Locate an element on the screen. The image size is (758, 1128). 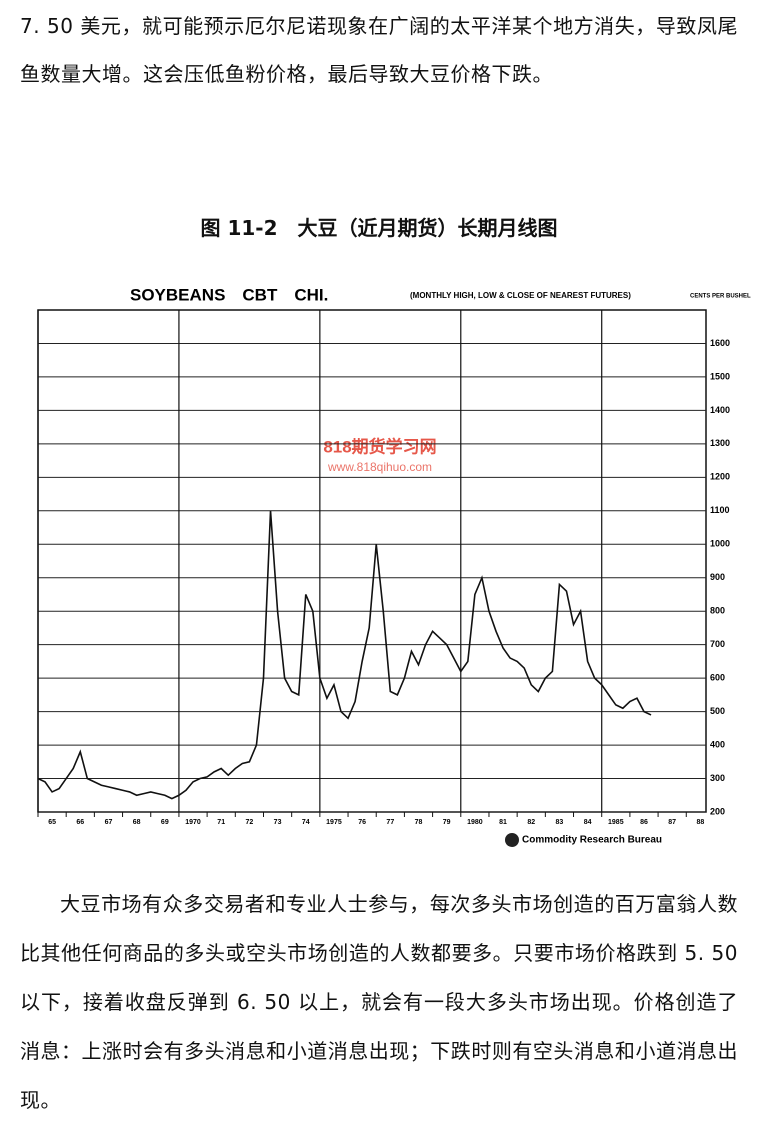
x-tick-label: 81 is located at coordinates (503, 822).